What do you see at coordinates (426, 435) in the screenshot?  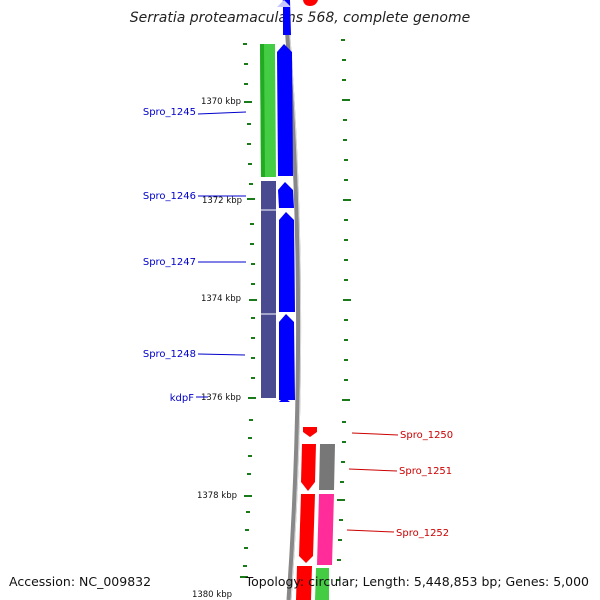 I see `gene-label-spro-1250: Spro_1250` at bounding box center [426, 435].